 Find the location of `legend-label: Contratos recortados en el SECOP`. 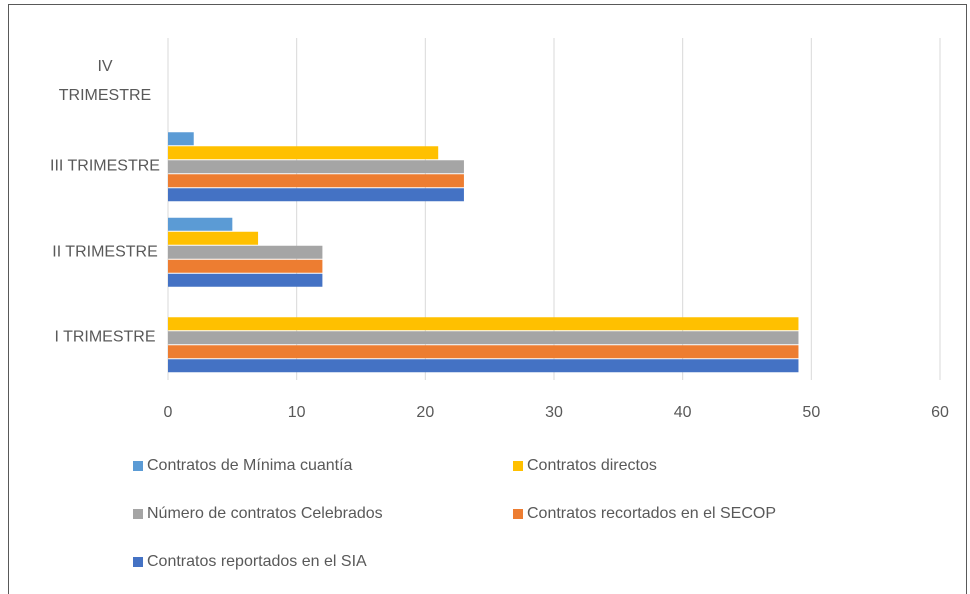

legend-label: Contratos recortados en el SECOP is located at coordinates (651, 513).